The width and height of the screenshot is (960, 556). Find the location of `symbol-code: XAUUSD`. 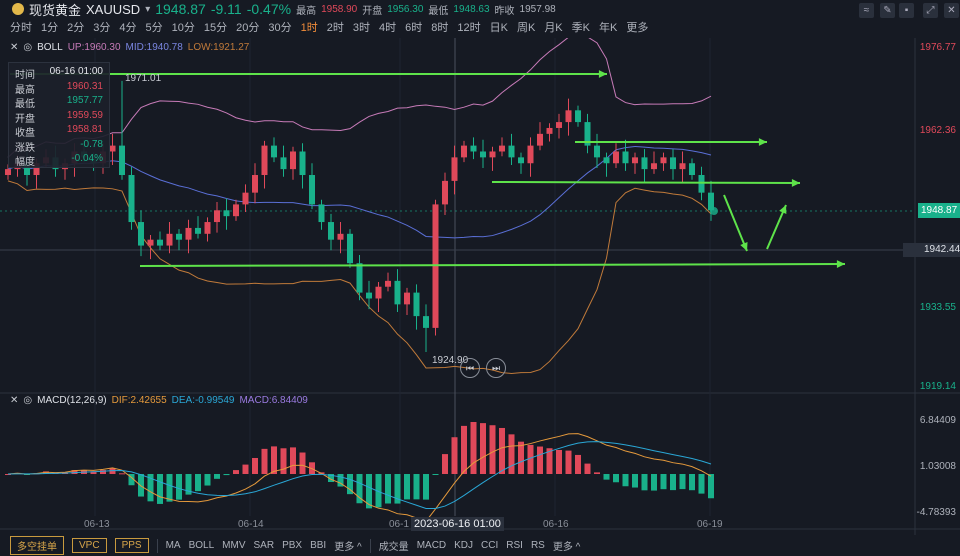

symbol-code: XAUUSD is located at coordinates (113, 9).